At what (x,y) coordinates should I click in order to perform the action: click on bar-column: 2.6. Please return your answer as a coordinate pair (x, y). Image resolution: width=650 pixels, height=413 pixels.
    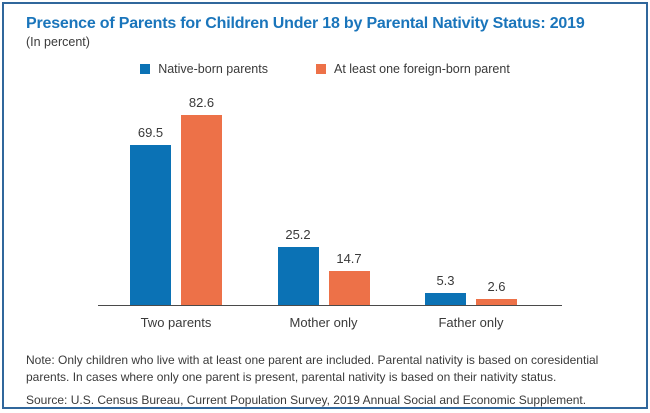
    Looking at the image, I should click on (496, 292).